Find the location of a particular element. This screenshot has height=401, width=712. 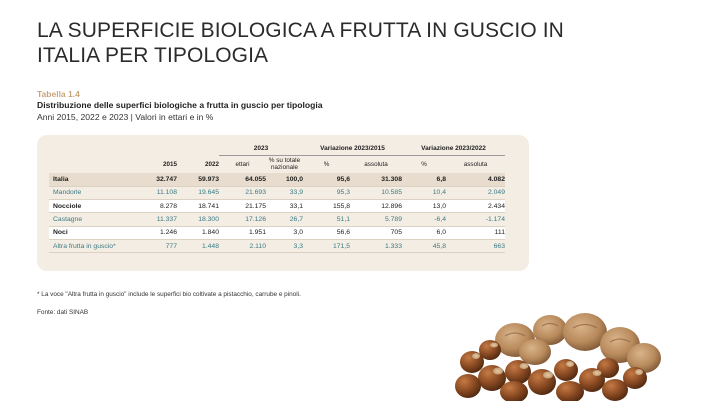

group-header-var-2015: Variazione 2023/2015 is located at coordinates (352, 149).